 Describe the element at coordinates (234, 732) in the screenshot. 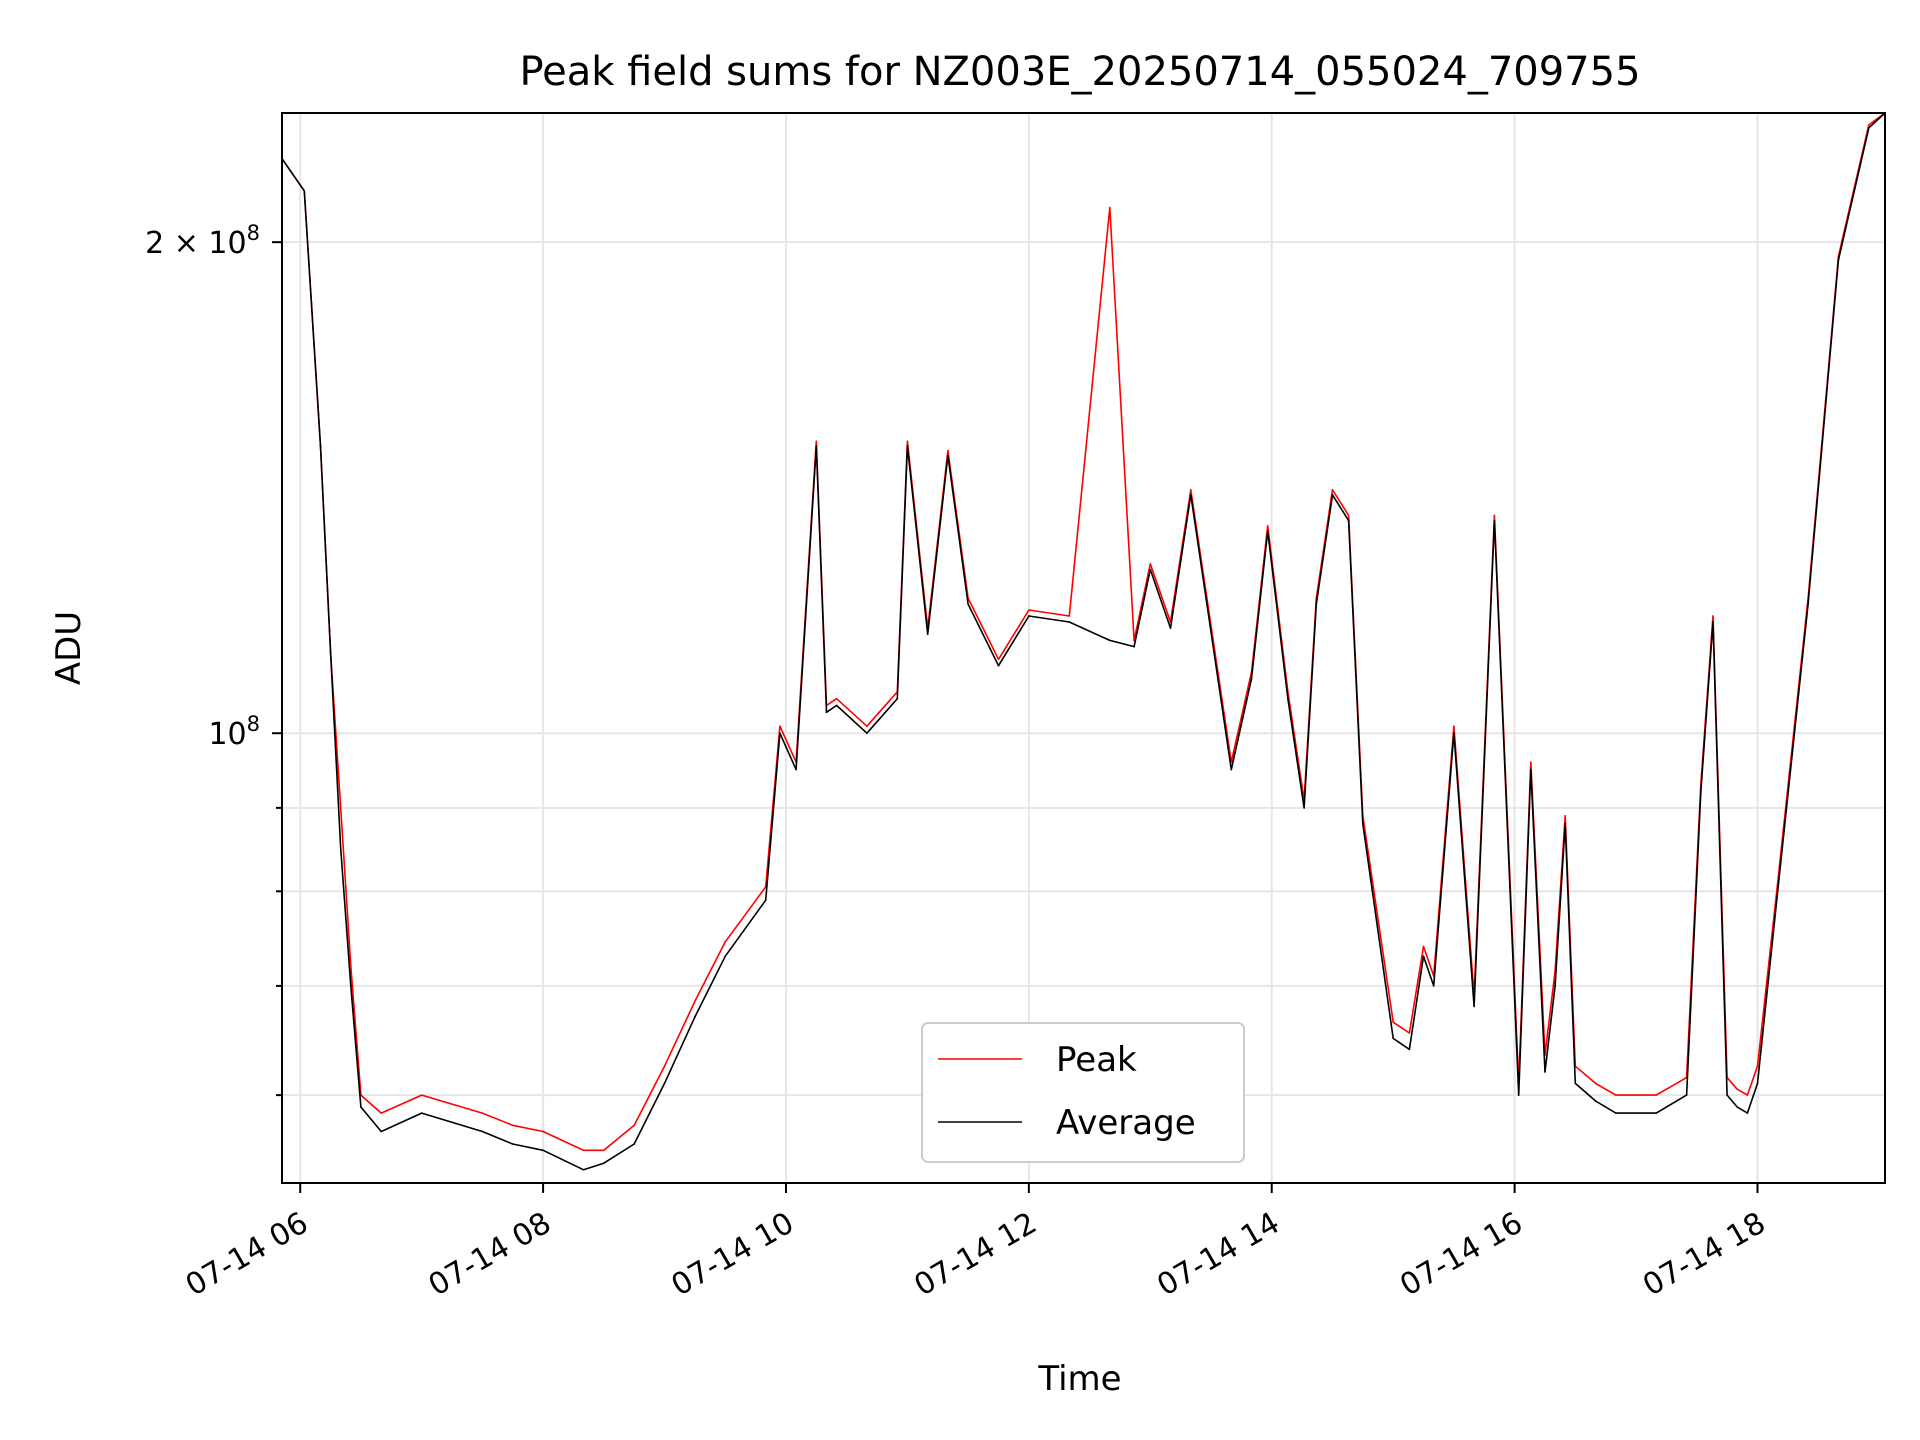

I see `y-tick-label: 108` at that location.